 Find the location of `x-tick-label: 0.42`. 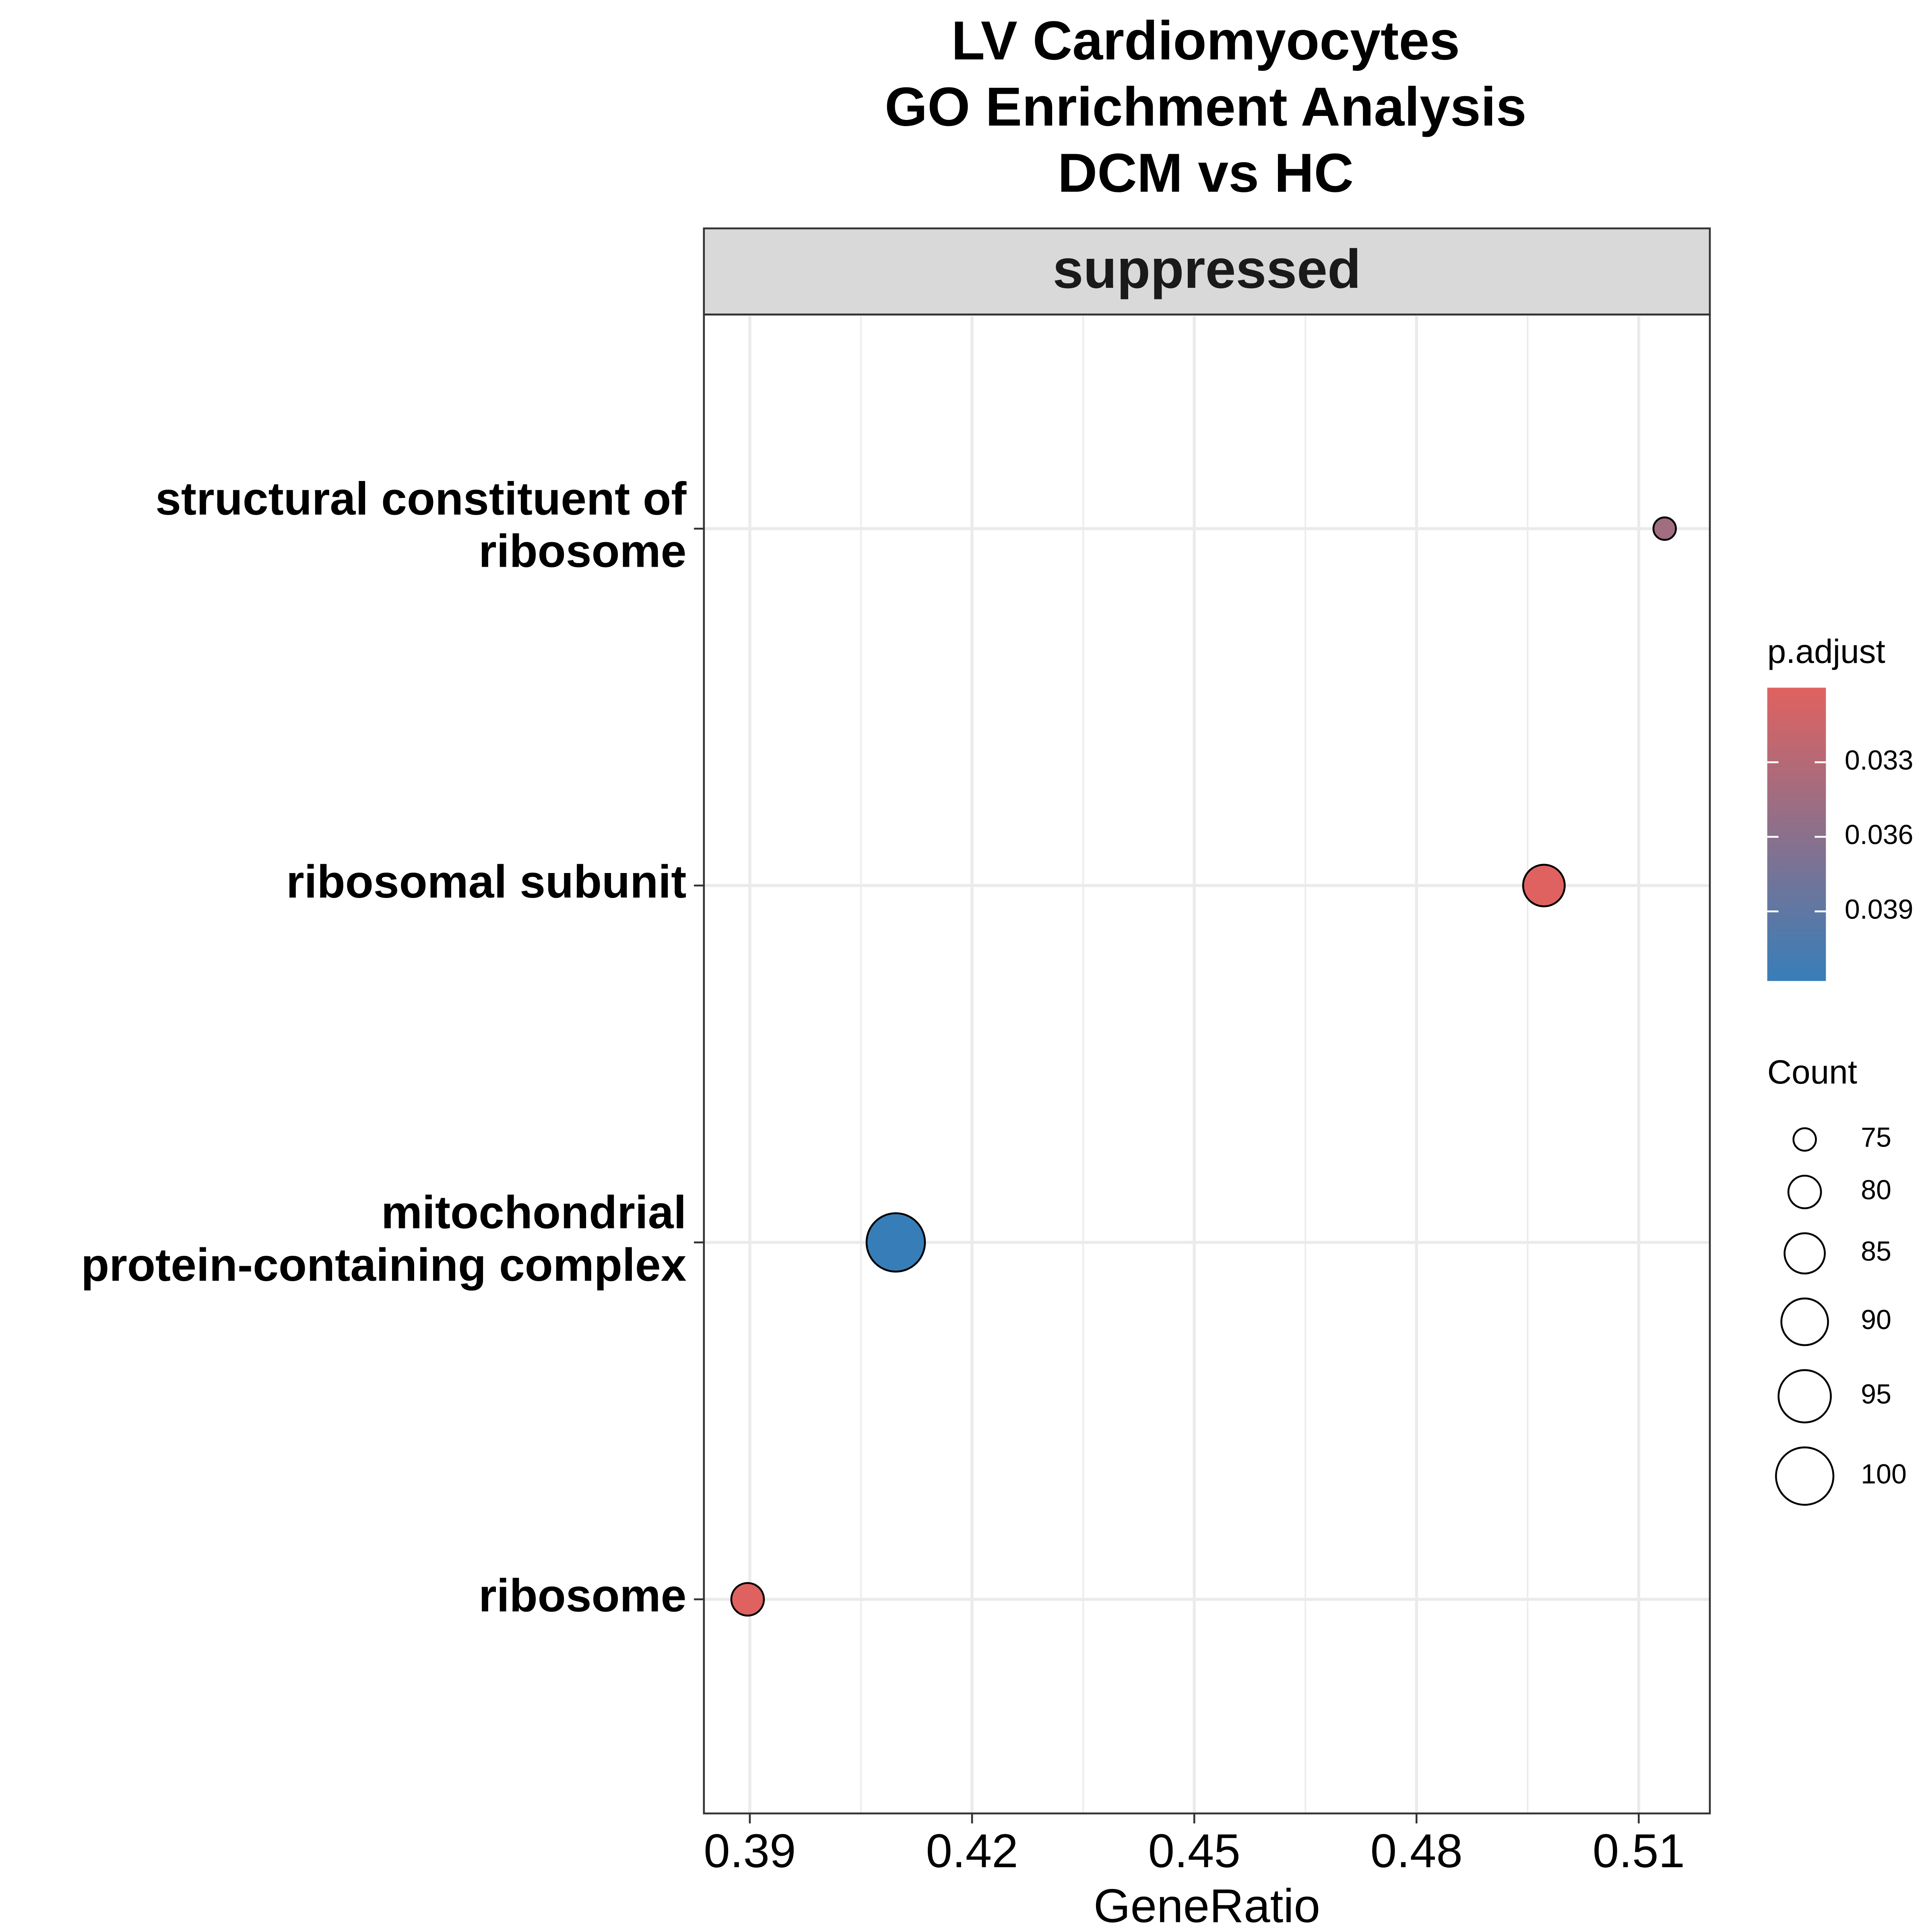

x-tick-label: 0.42 is located at coordinates (972, 1851).